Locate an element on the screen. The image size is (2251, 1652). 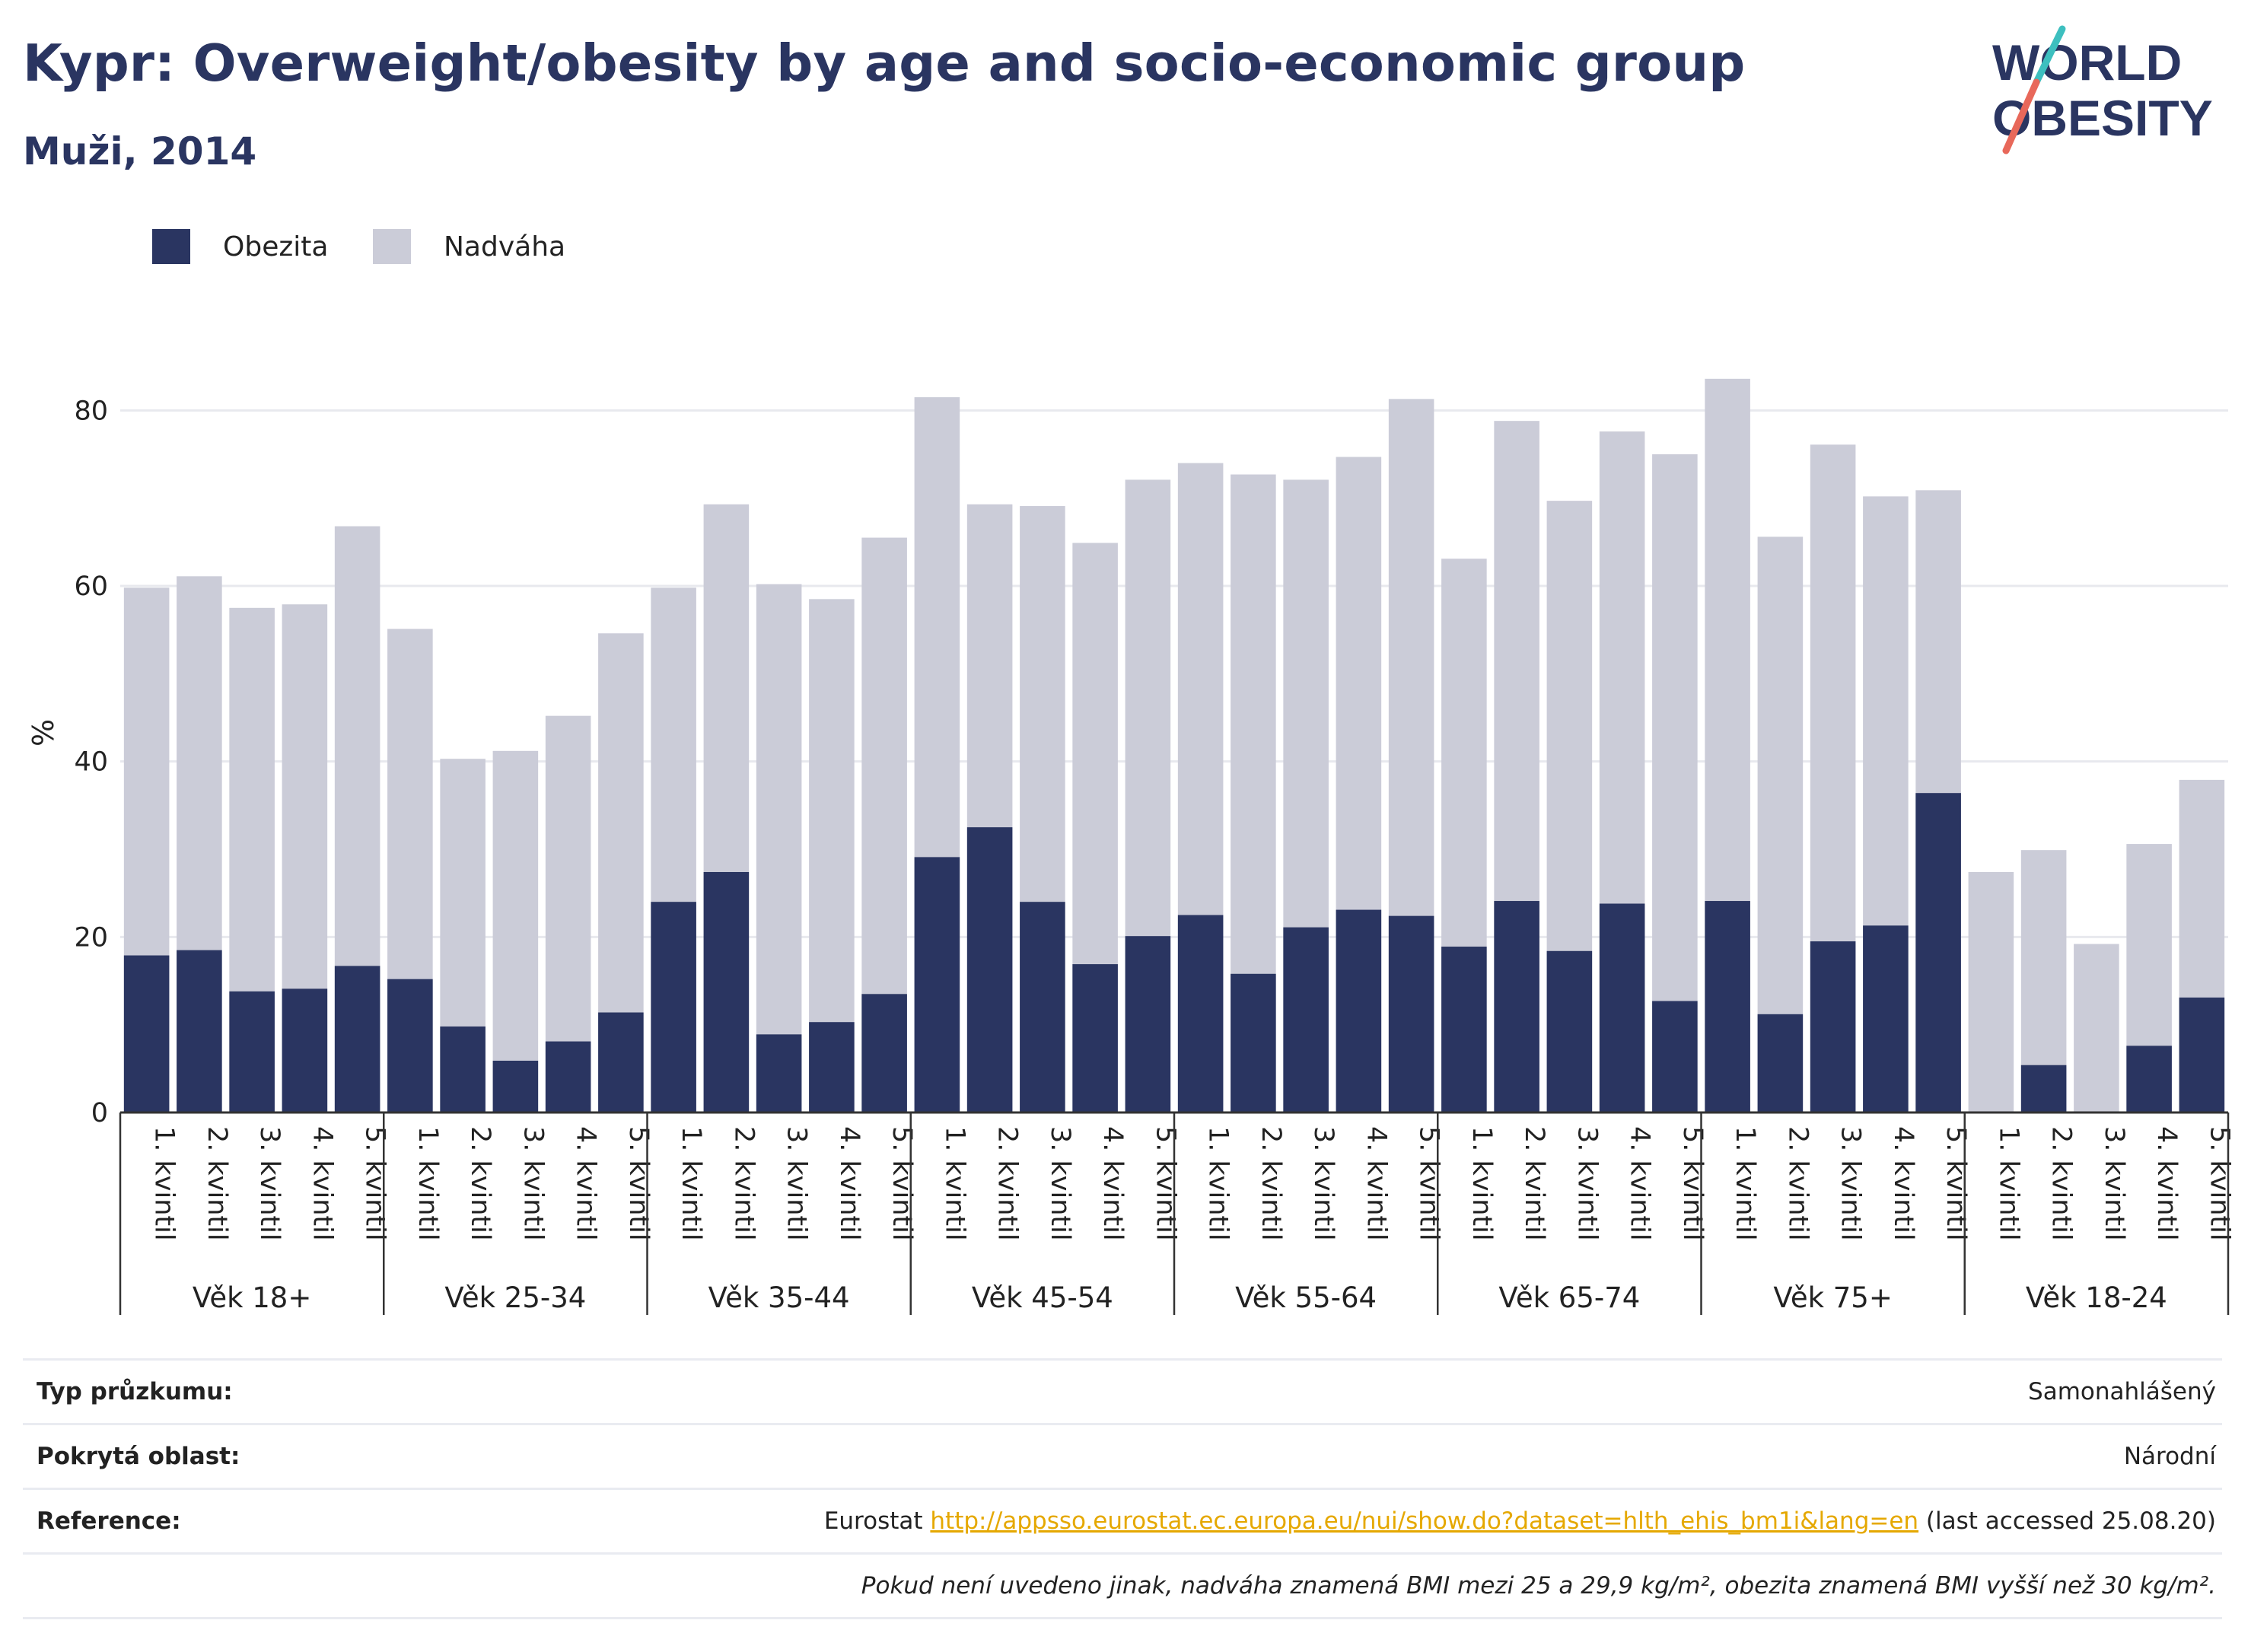
y-tick-label: 40 is located at coordinates (91, 762).